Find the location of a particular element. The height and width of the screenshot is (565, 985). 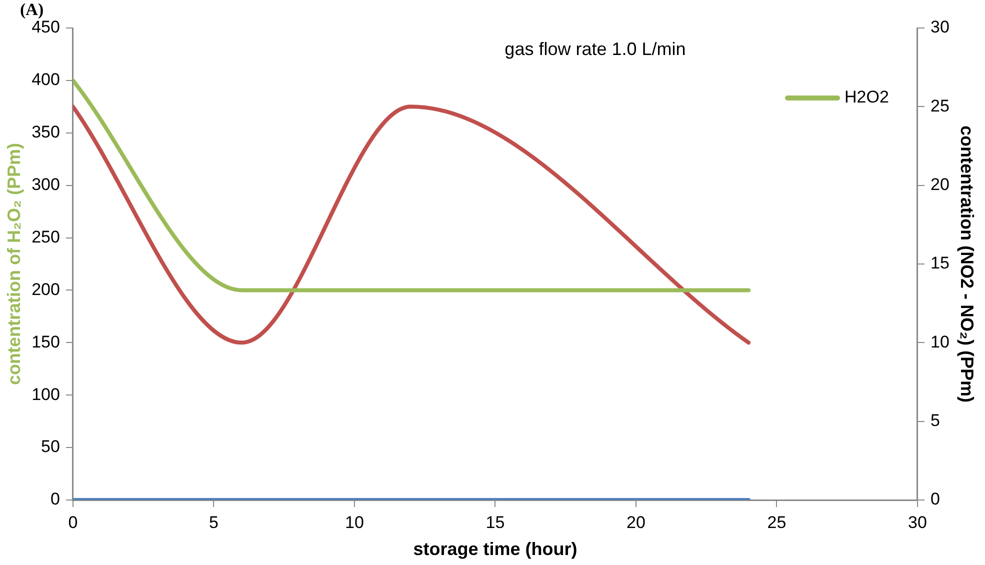

y2-tick-label: 20 is located at coordinates (940, 184).